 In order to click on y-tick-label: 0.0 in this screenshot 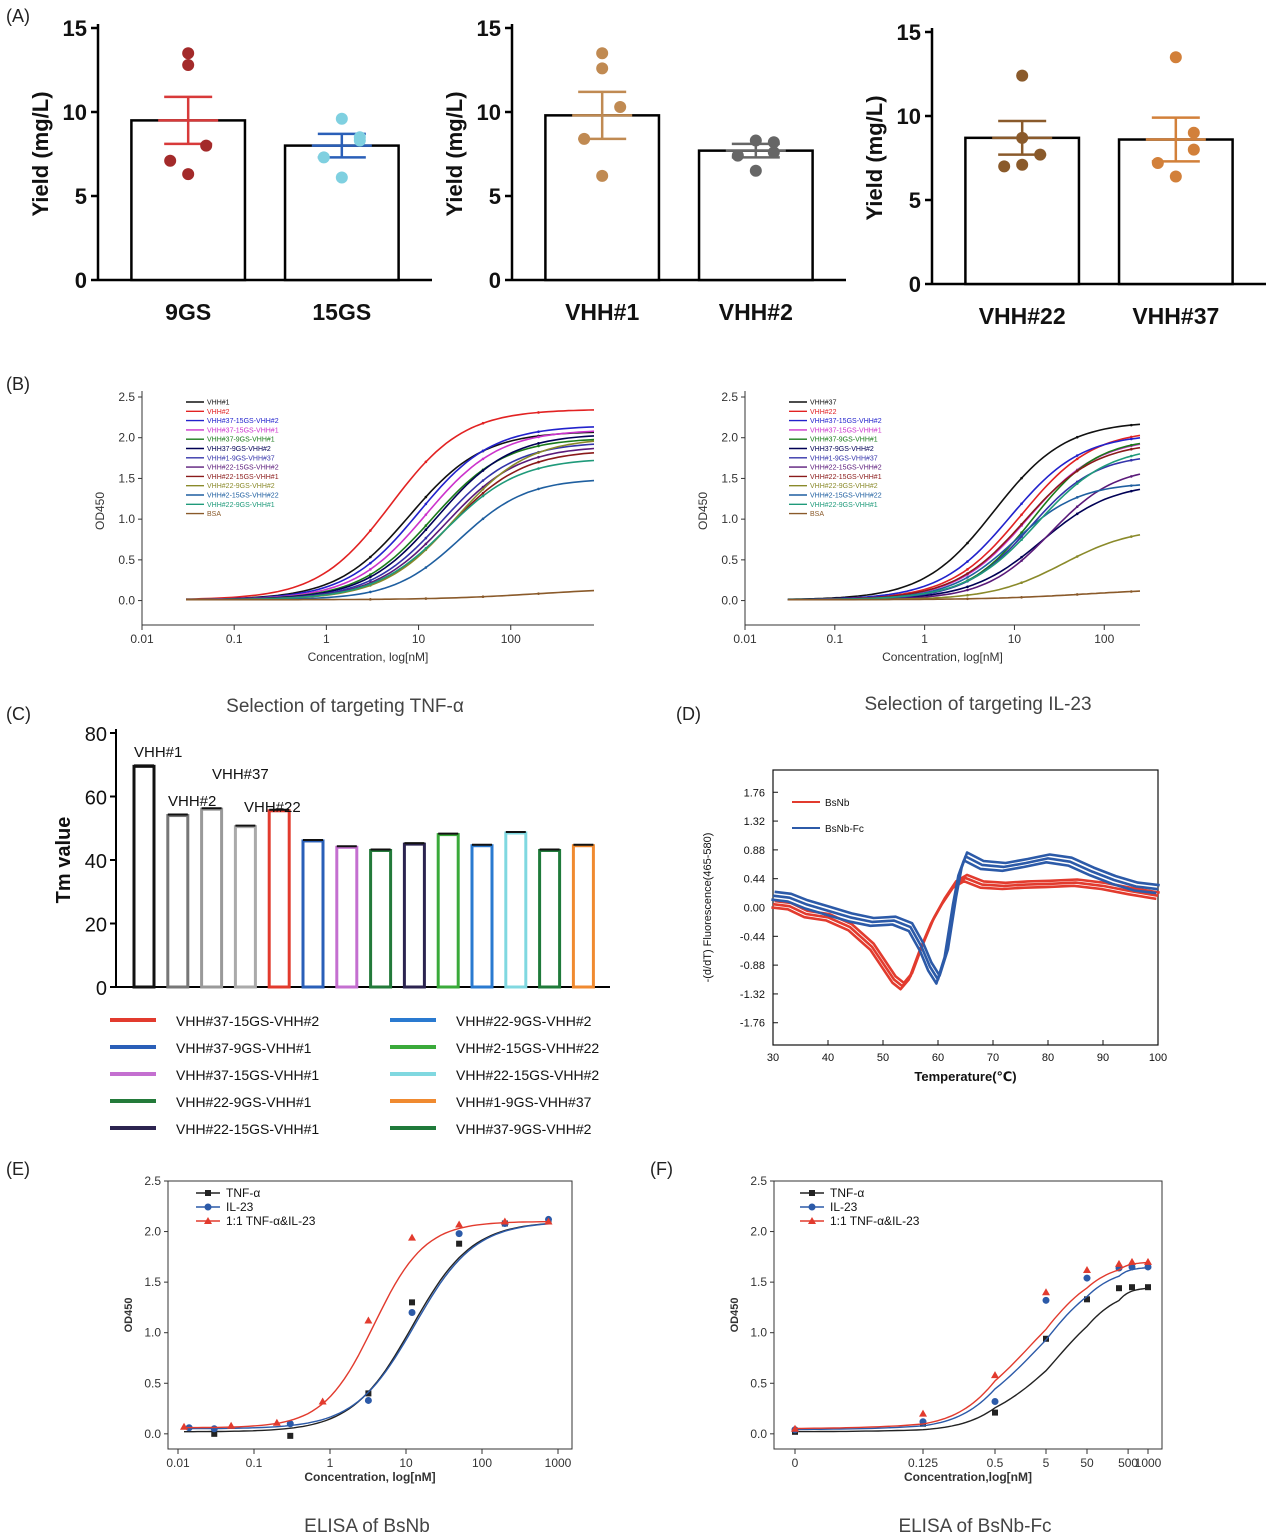, I will do `click(152, 1434)`.